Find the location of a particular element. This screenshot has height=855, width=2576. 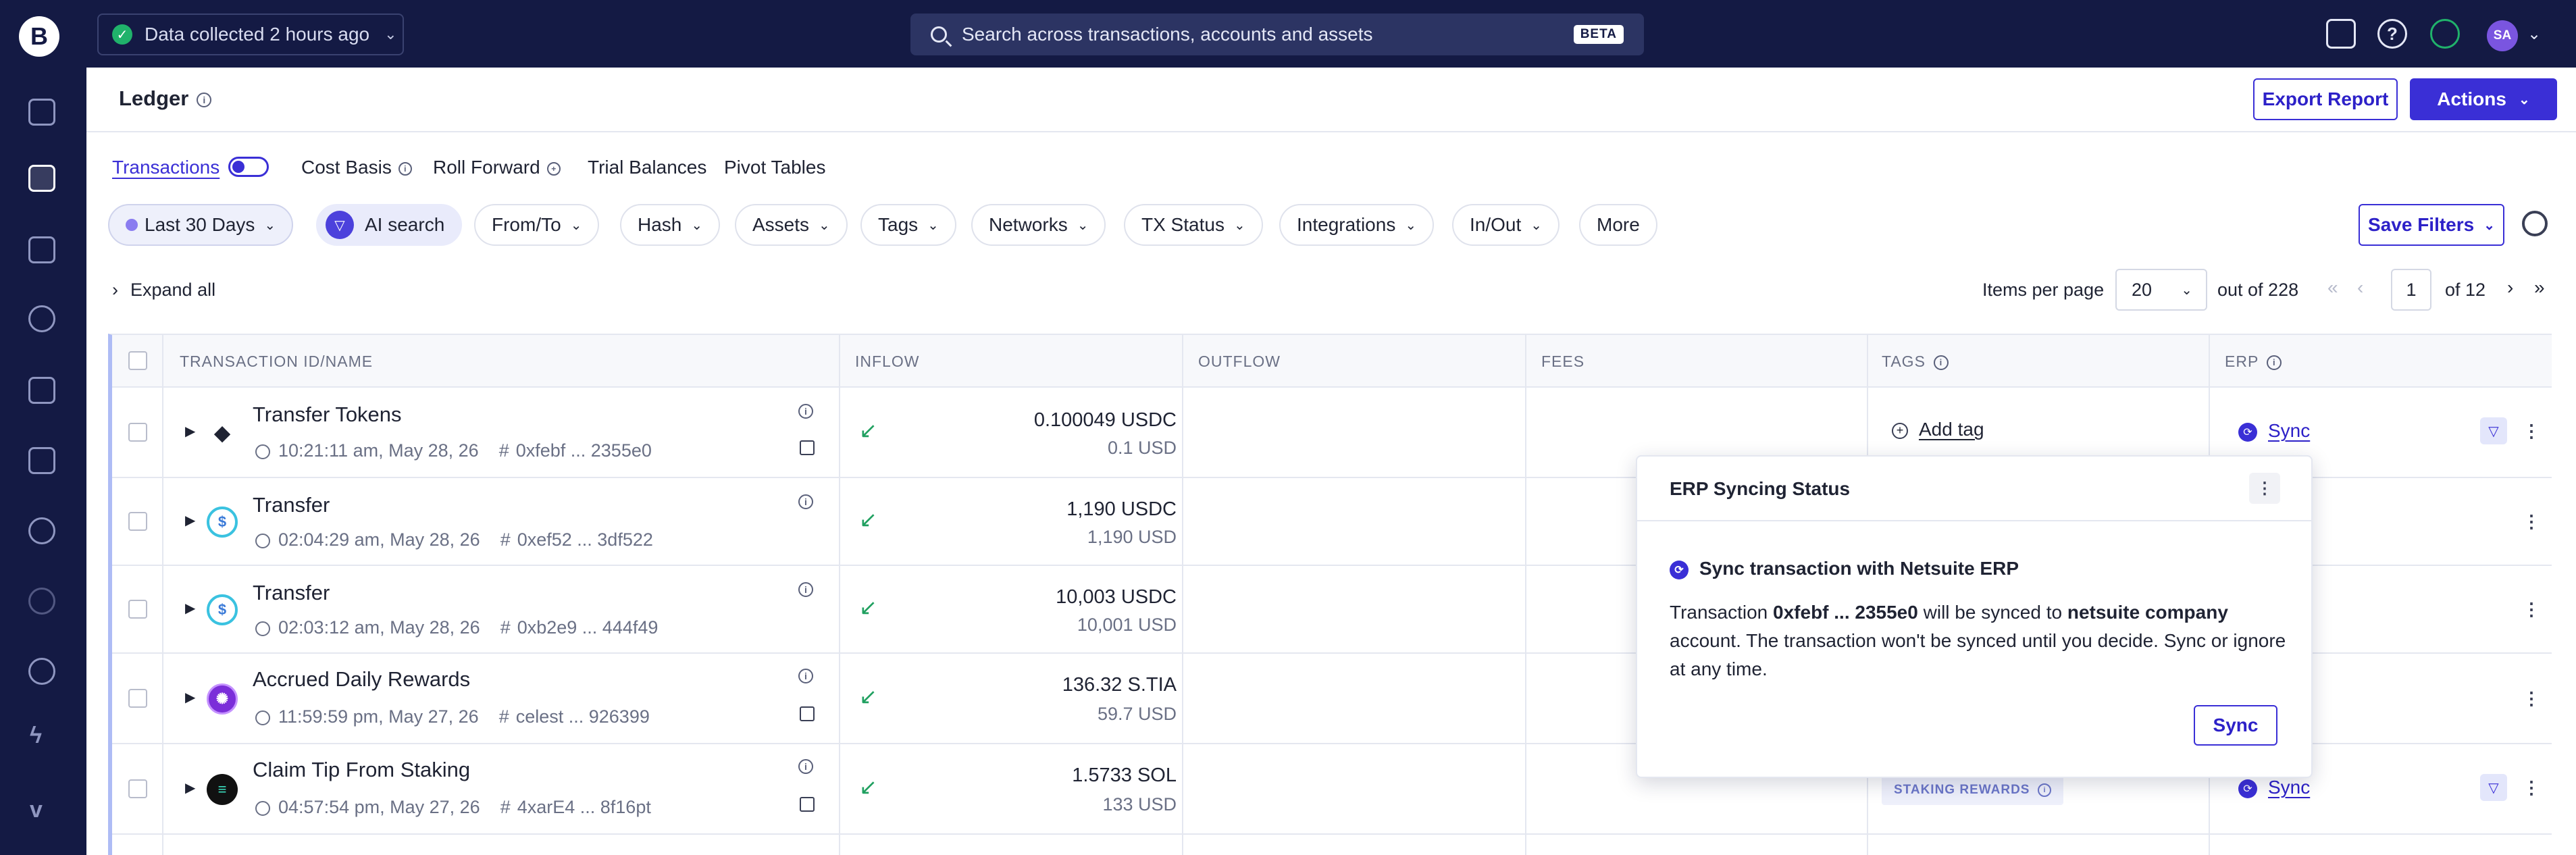

transaction-name: Claim Tip From Staking is located at coordinates (362, 769).